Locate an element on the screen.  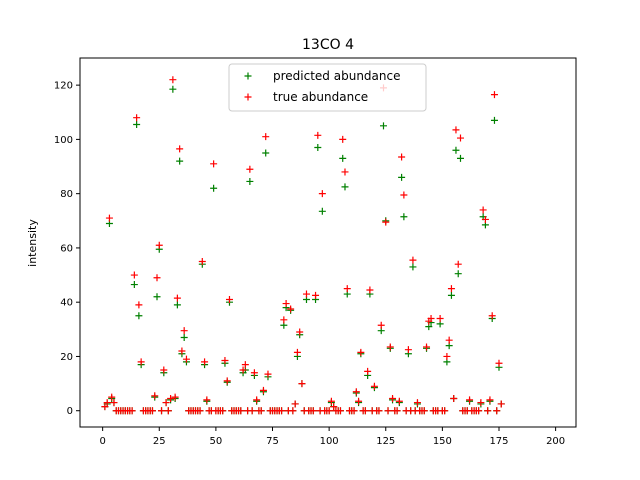
x-tick-label: 125 is located at coordinates (385, 441).